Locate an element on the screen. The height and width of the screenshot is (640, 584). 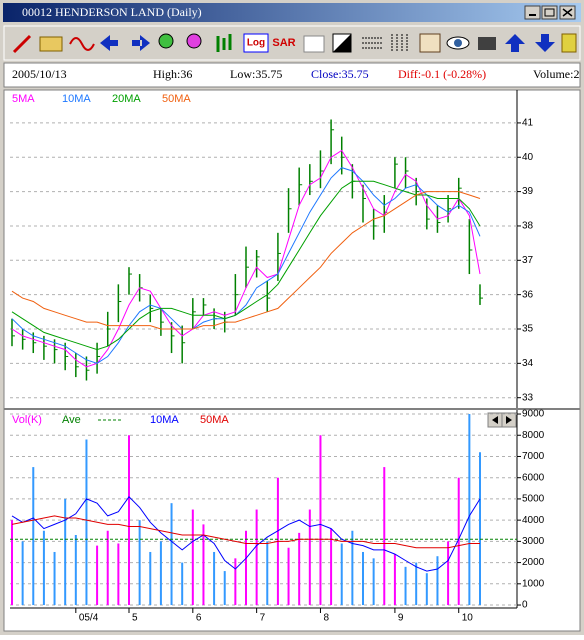
legend-label: 10MA is located at coordinates (164, 420).